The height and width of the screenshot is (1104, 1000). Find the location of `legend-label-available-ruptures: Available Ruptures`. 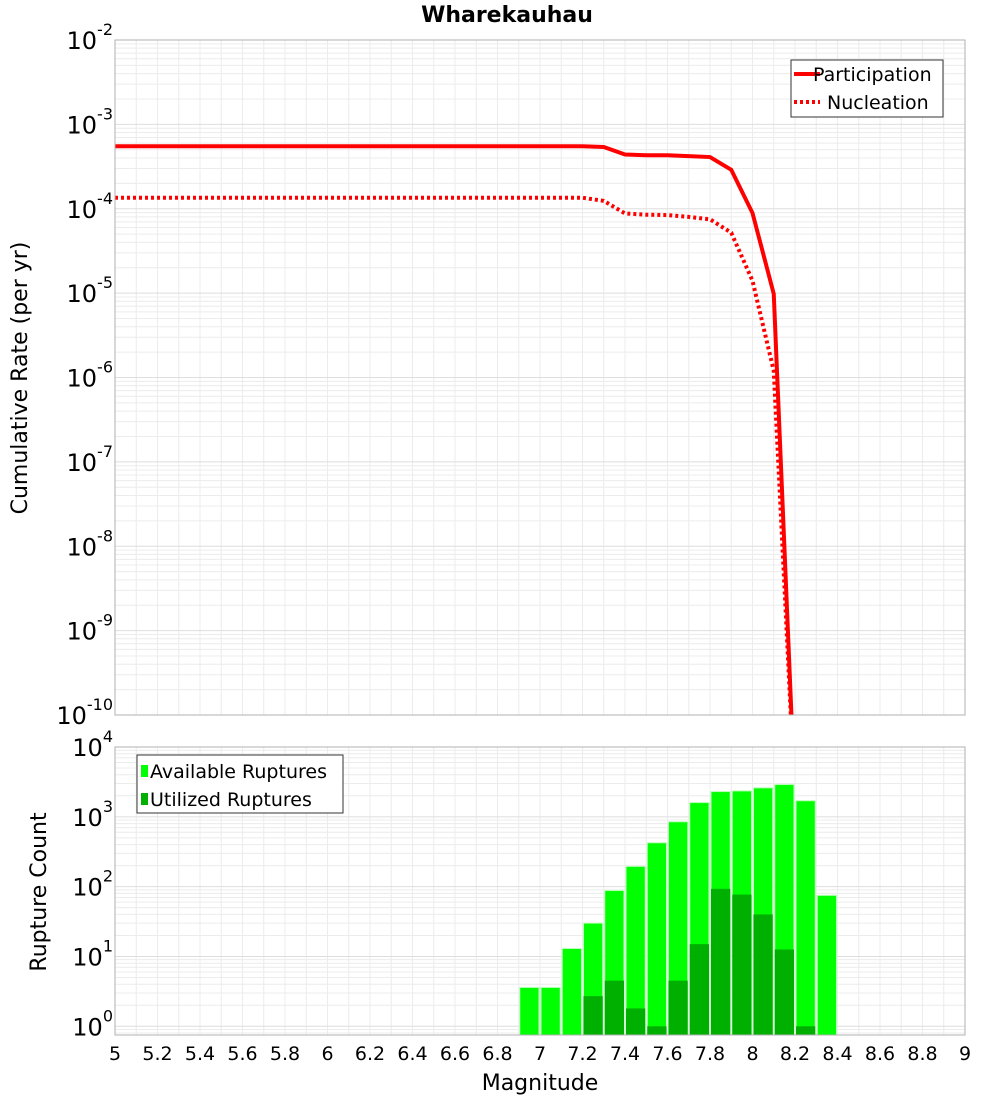

legend-label-available-ruptures: Available Ruptures is located at coordinates (238, 772).